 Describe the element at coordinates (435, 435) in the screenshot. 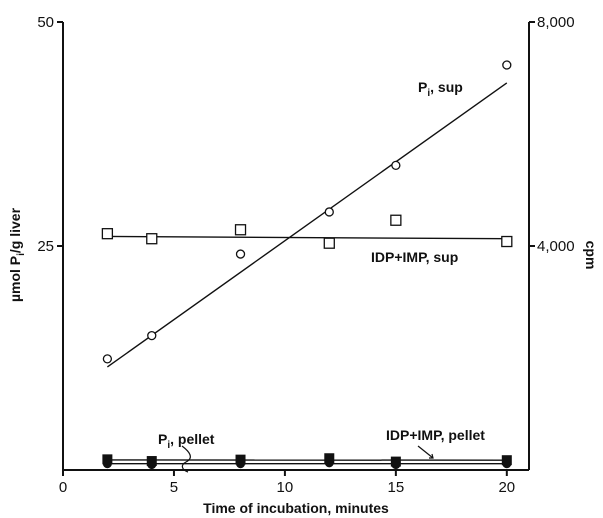

I see `label-idp-imp-pellet: IDP+IMP, pellet` at that location.